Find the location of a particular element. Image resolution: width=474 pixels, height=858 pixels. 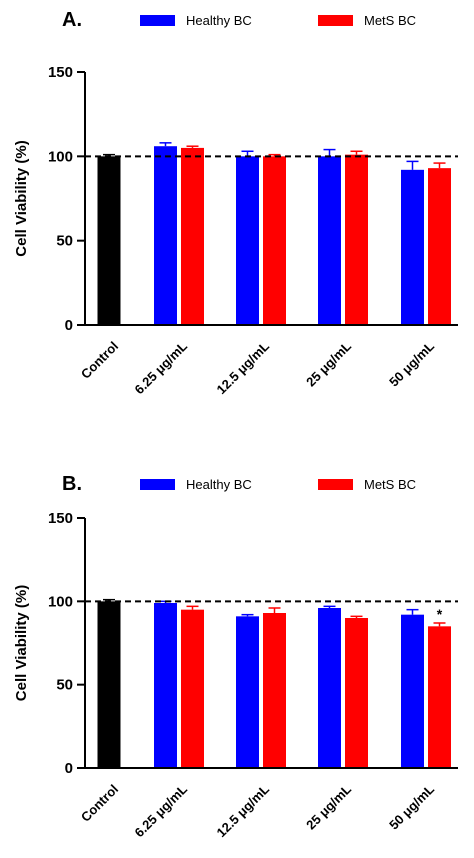

panel-title: A. is located at coordinates (72, 20).